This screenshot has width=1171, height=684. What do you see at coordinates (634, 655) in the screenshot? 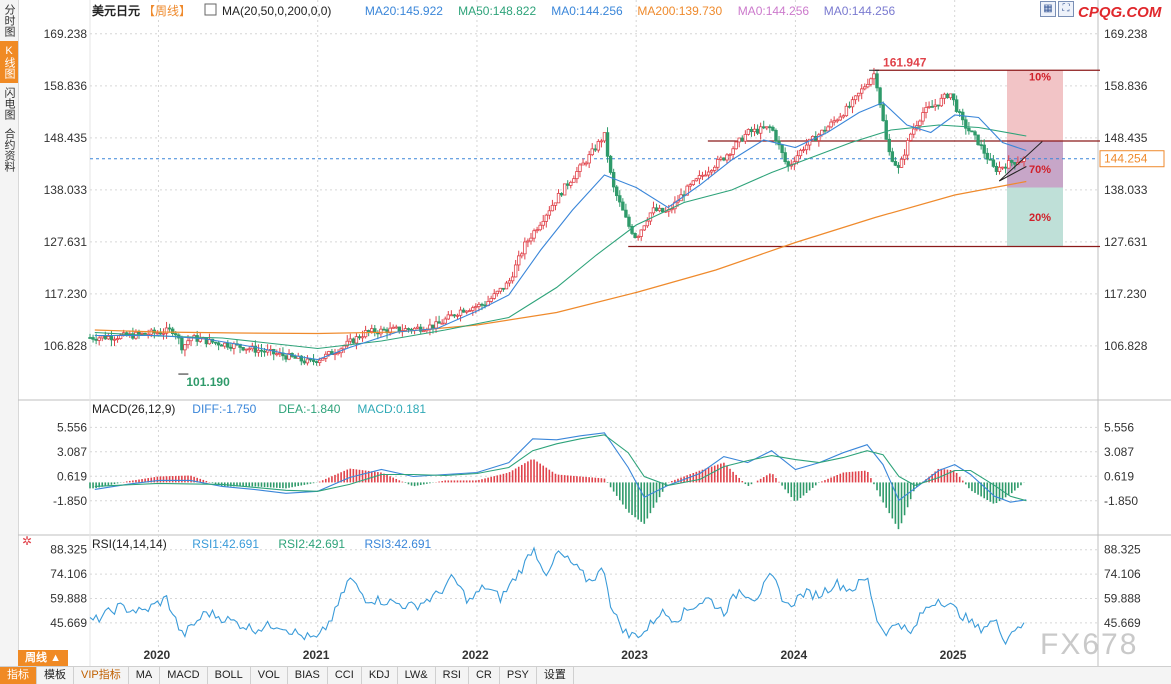
I see `x-tick-label: 2023` at bounding box center [634, 655].